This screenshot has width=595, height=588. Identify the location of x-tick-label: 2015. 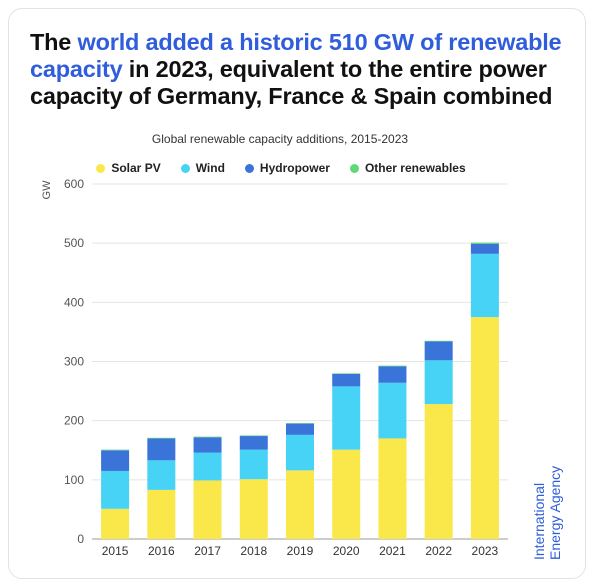
(115, 551).